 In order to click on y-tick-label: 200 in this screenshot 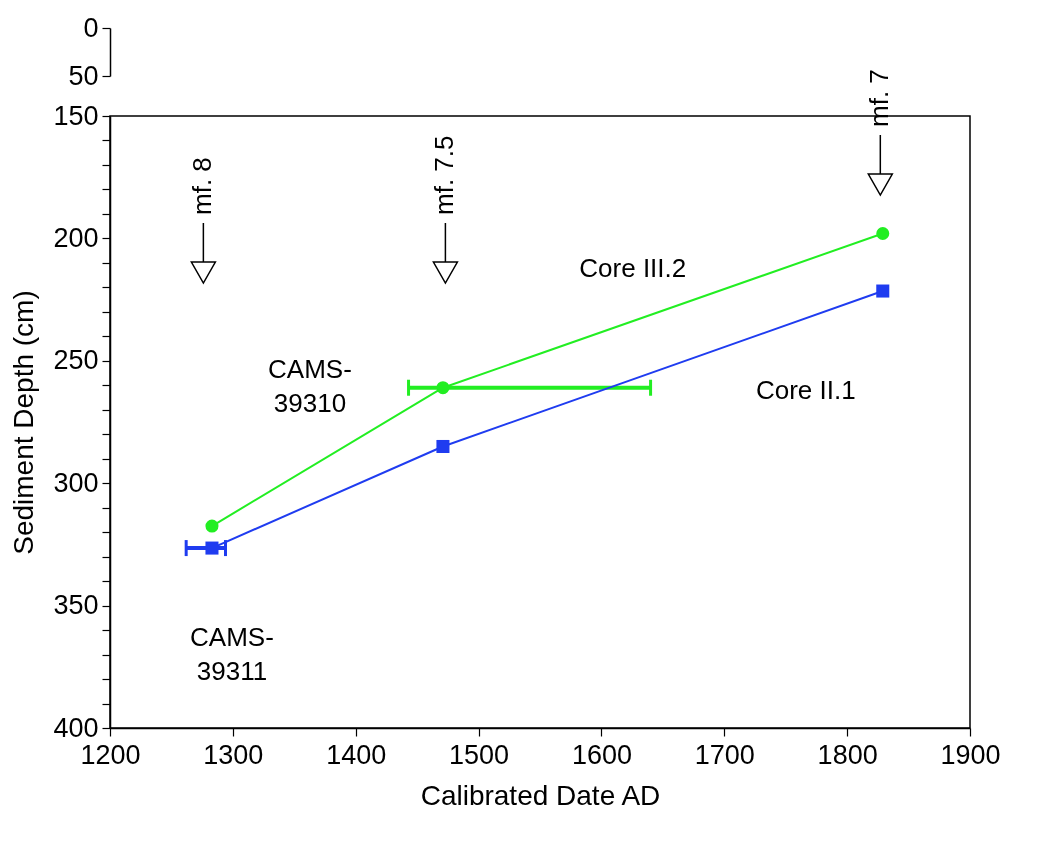, I will do `click(76, 237)`.